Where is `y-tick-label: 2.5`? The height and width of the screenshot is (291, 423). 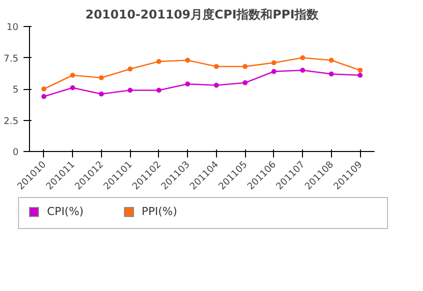 y-tick-label: 2.5 is located at coordinates (11, 121).